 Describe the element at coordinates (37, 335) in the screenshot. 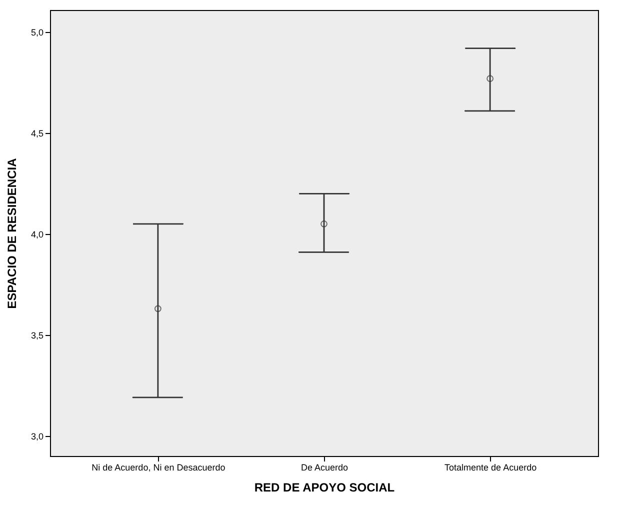

I see `y-tick-label: 3,5` at that location.